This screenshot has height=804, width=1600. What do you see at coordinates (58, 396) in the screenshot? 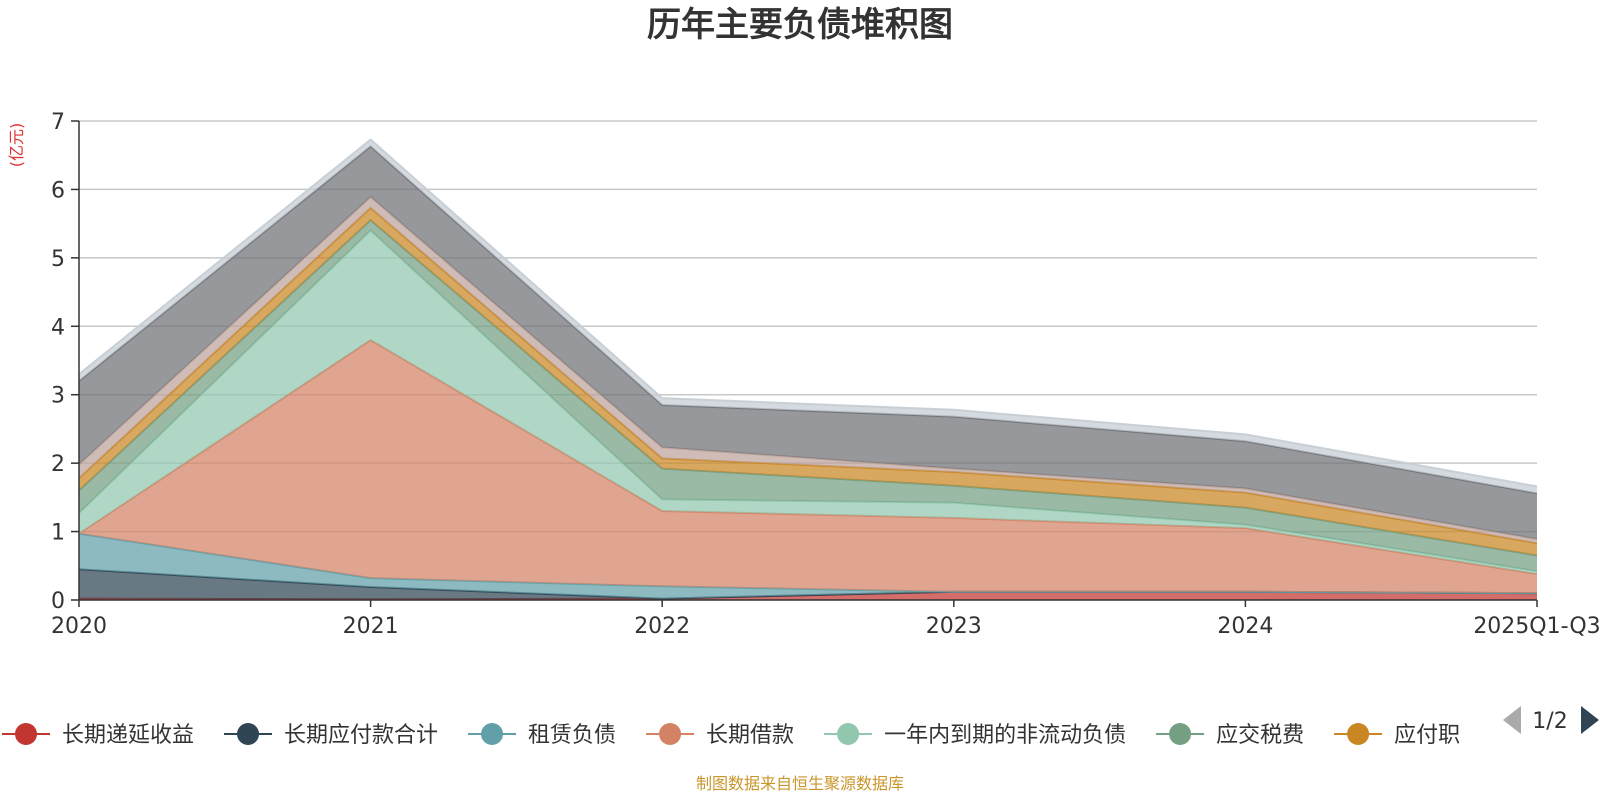
I see `y-tick-label: 3` at bounding box center [58, 396].